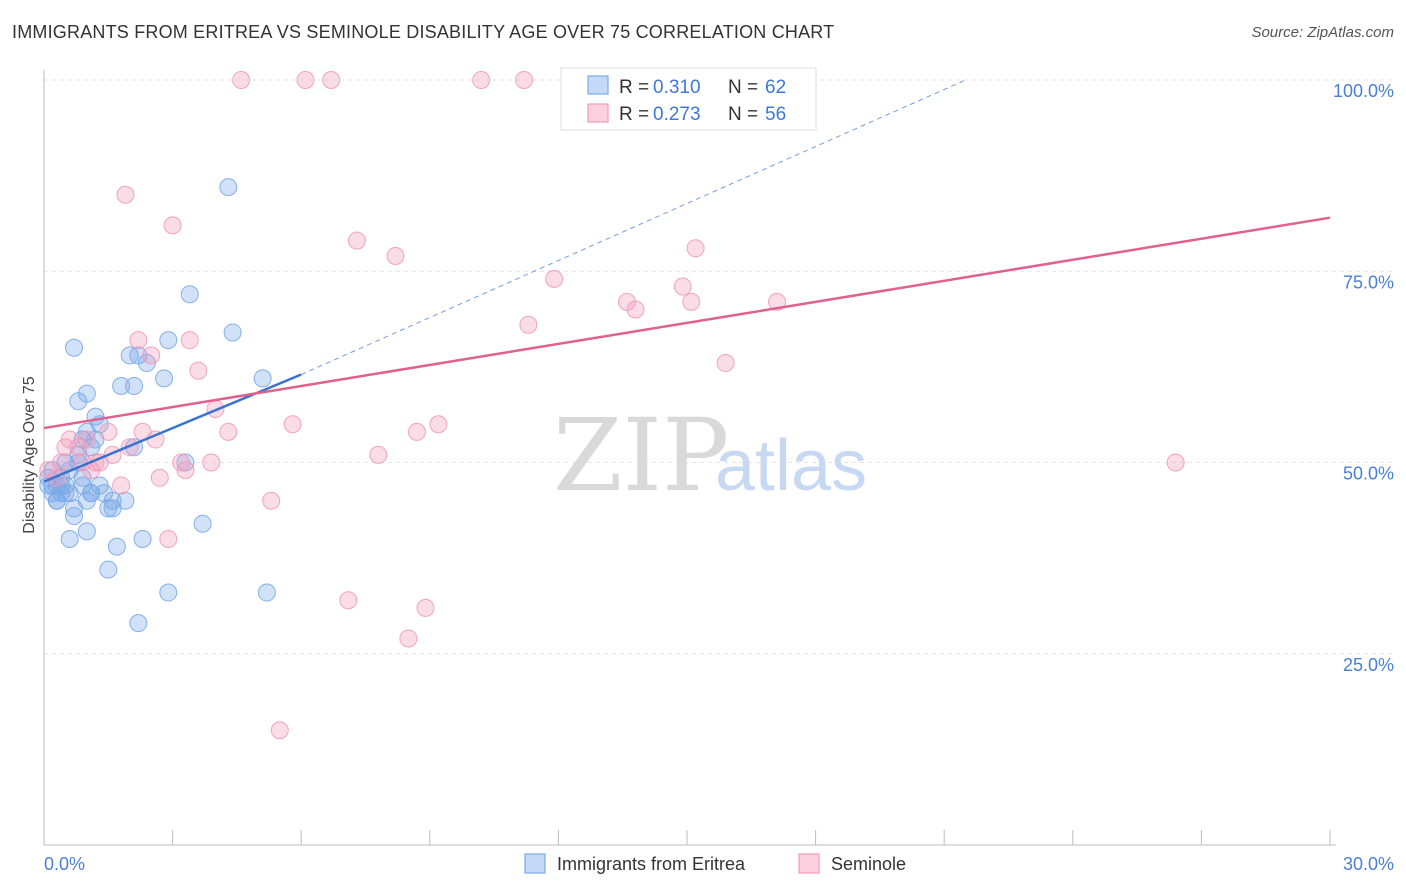 The width and height of the screenshot is (1406, 892). I want to click on legend-swatch-blue, so click(598, 85).